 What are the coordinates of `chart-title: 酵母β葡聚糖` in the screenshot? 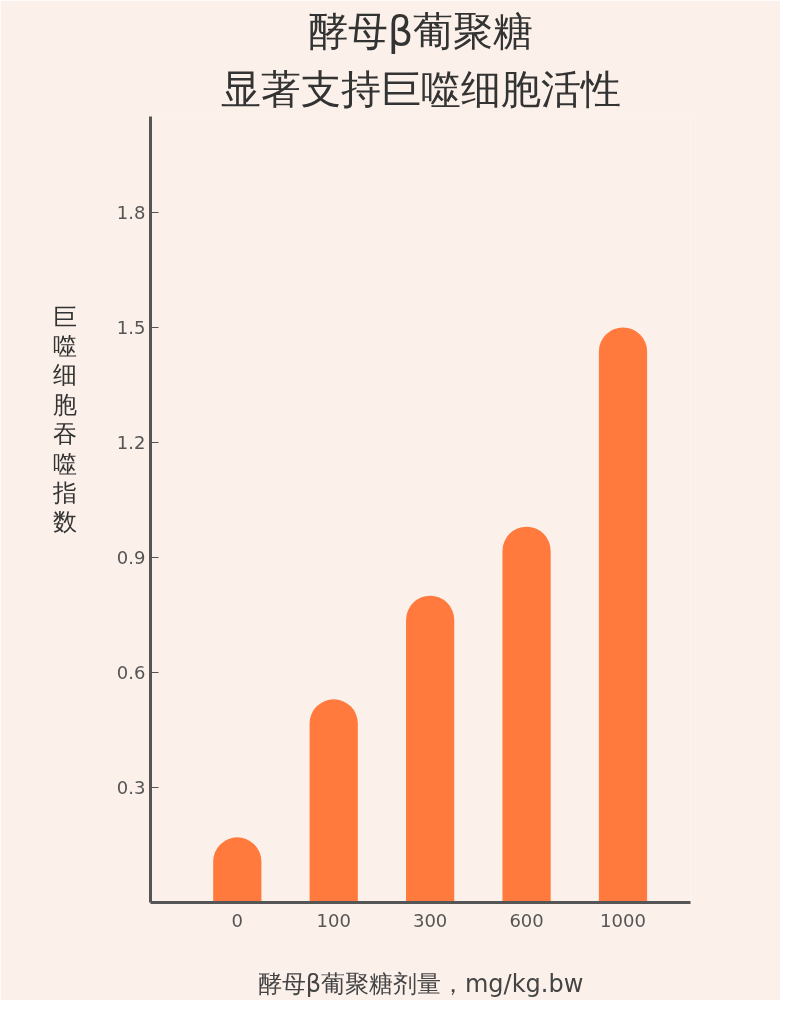 It's located at (420, 30).